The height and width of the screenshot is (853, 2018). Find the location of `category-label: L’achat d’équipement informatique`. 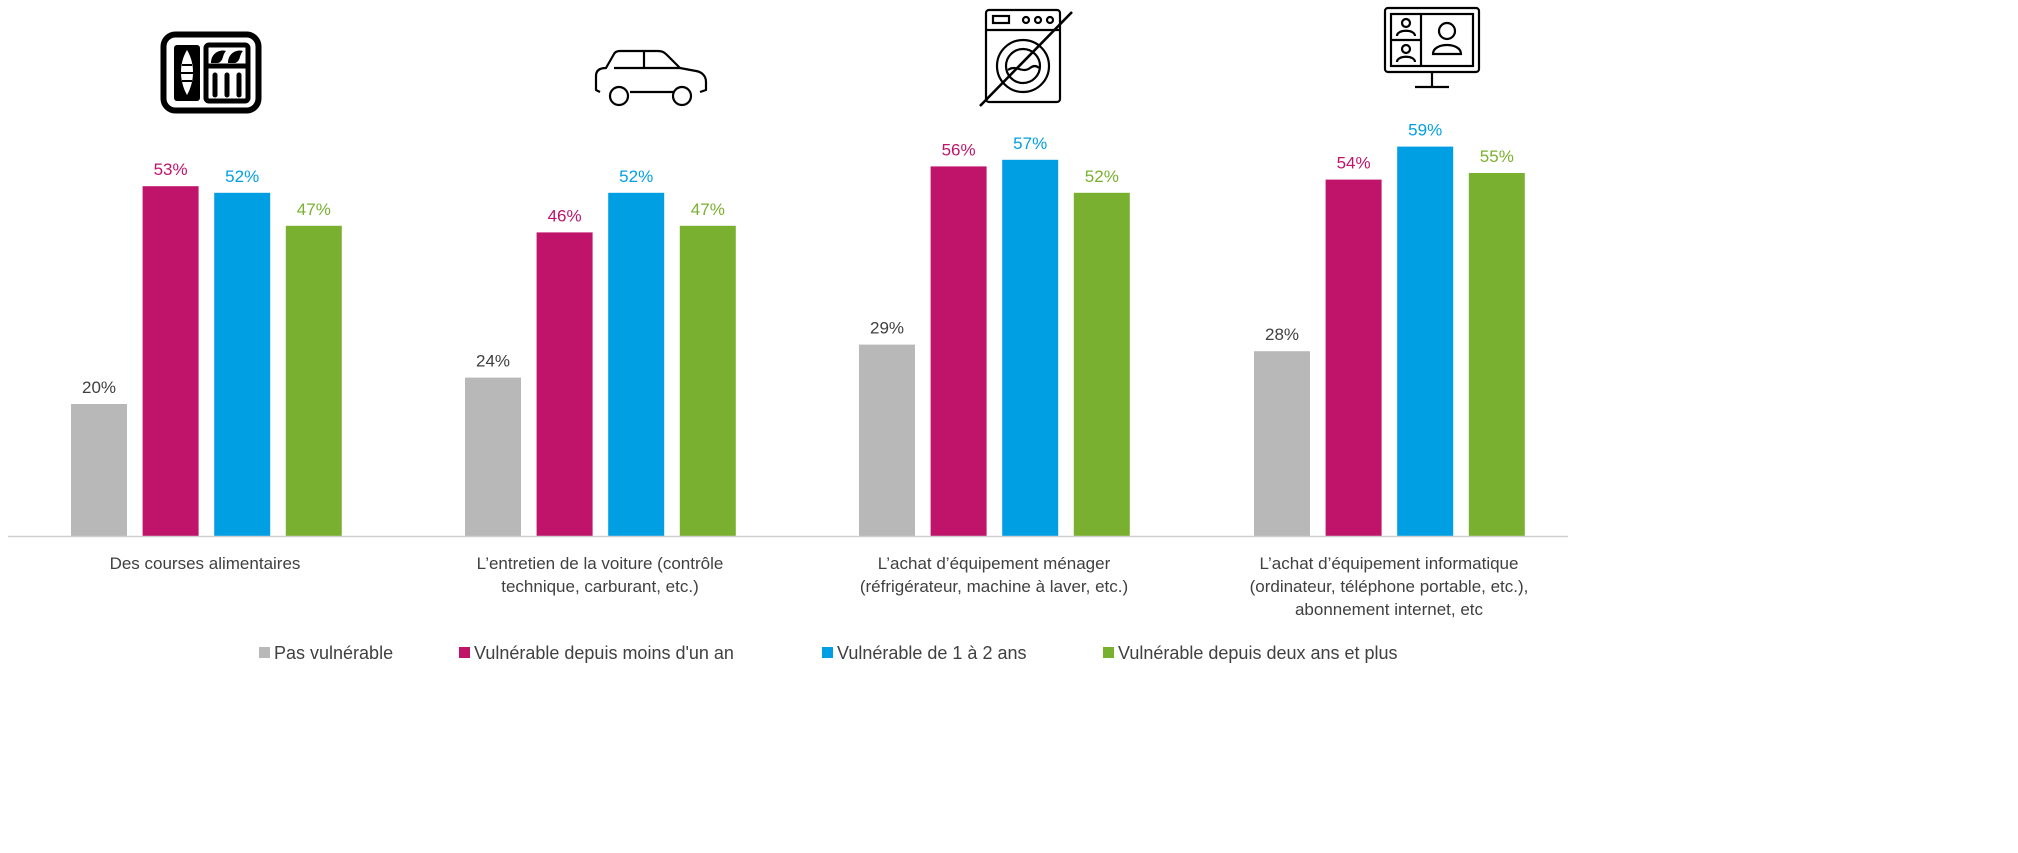

category-label: L’achat d’équipement informatique is located at coordinates (1389, 563).